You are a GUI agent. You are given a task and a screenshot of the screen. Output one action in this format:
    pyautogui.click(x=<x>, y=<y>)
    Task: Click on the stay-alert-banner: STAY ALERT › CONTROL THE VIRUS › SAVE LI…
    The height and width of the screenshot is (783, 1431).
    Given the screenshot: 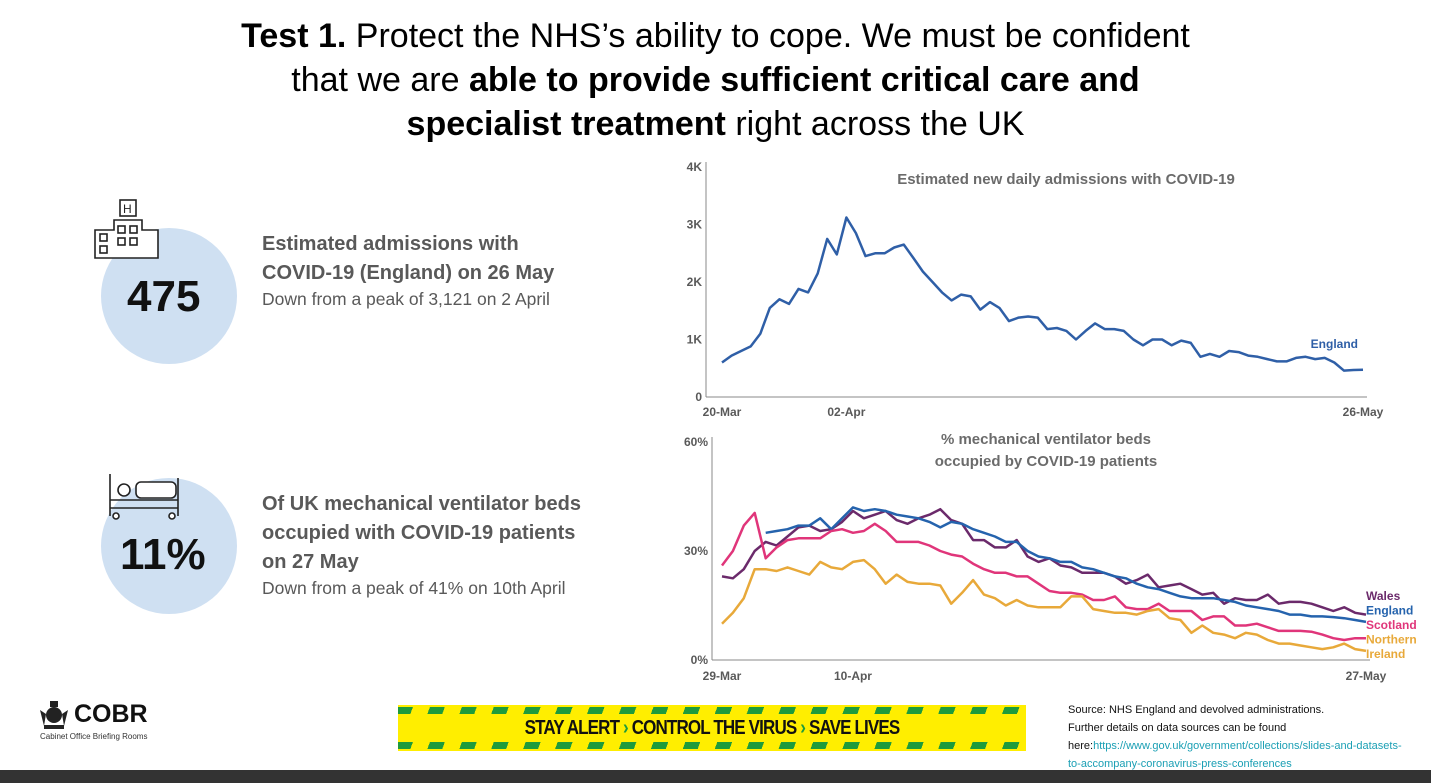 What is the action you would take?
    pyautogui.click(x=712, y=728)
    